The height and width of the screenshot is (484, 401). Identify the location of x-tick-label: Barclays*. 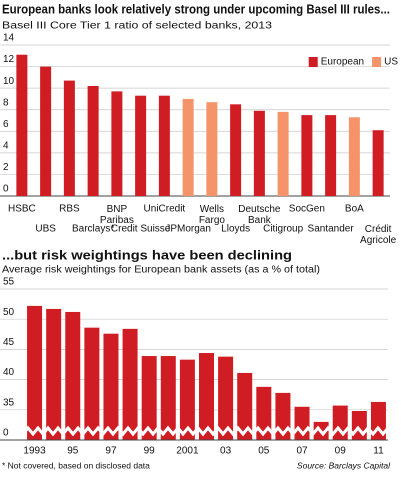
(93, 229).